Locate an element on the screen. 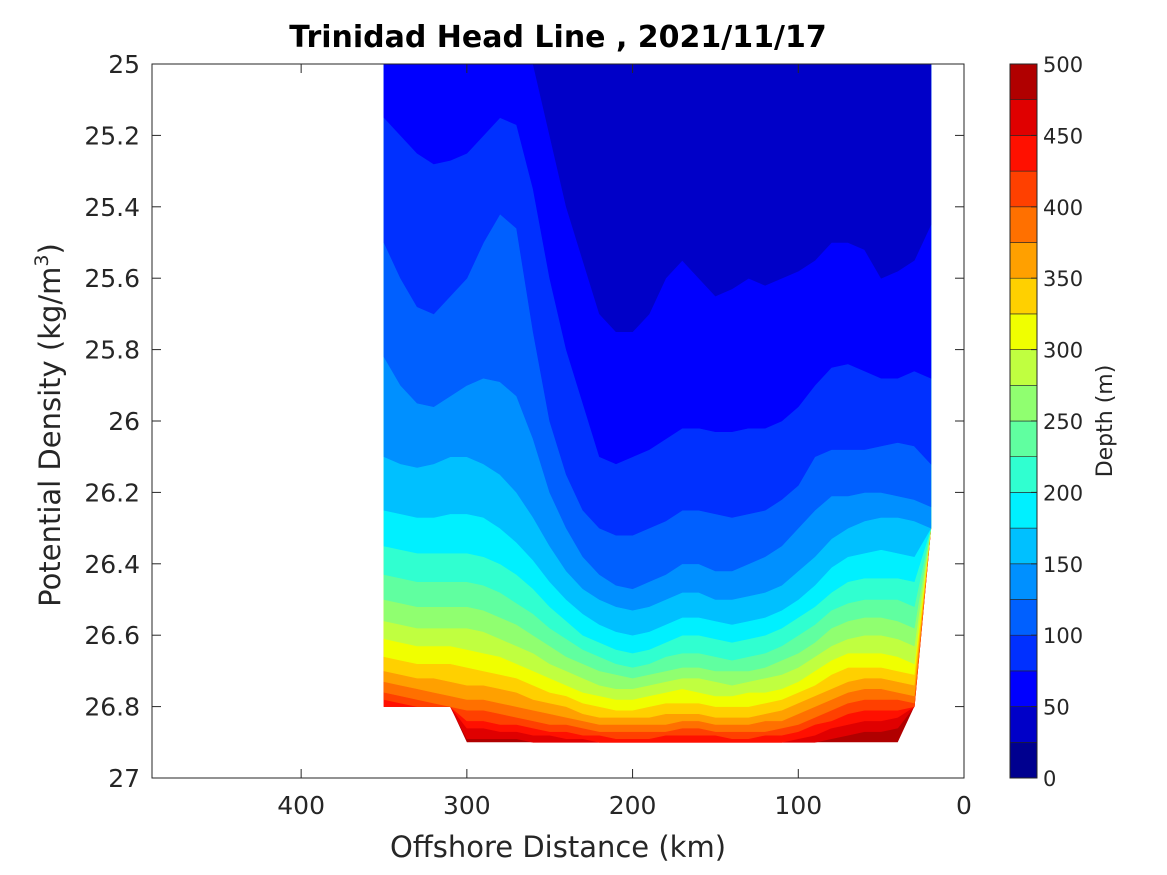 The width and height of the screenshot is (1167, 875). x-tick-label: 400 is located at coordinates (301, 805).